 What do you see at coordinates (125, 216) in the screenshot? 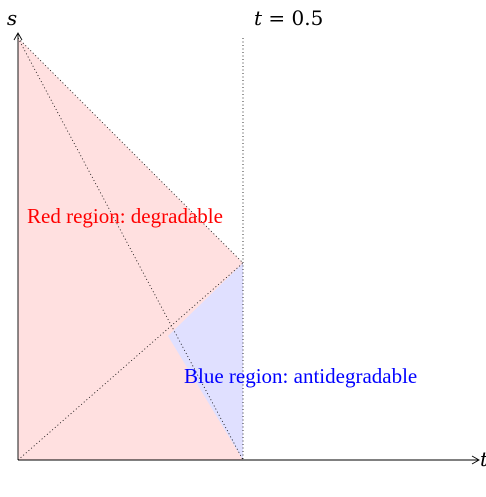
I see `red-region-label: Red region: degradable` at bounding box center [125, 216].